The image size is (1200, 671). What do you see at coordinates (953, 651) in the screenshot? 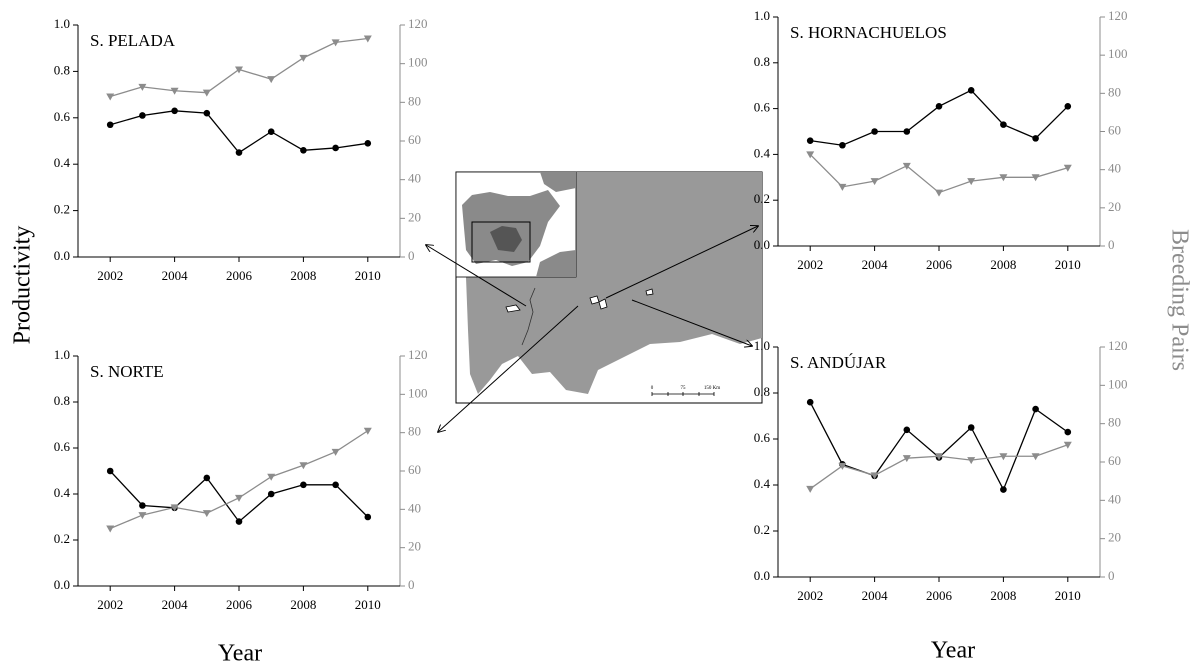
I see `x-axis-title: Year` at bounding box center [953, 651].